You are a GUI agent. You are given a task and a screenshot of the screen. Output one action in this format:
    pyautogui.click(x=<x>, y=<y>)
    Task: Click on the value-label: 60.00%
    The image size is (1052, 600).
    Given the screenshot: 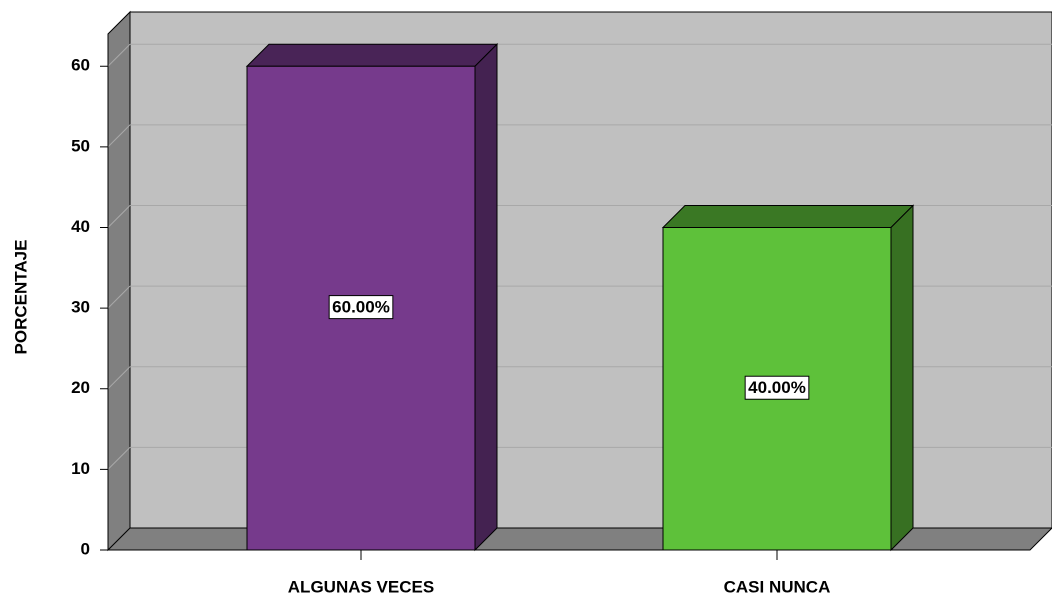 What is the action you would take?
    pyautogui.click(x=361, y=307)
    